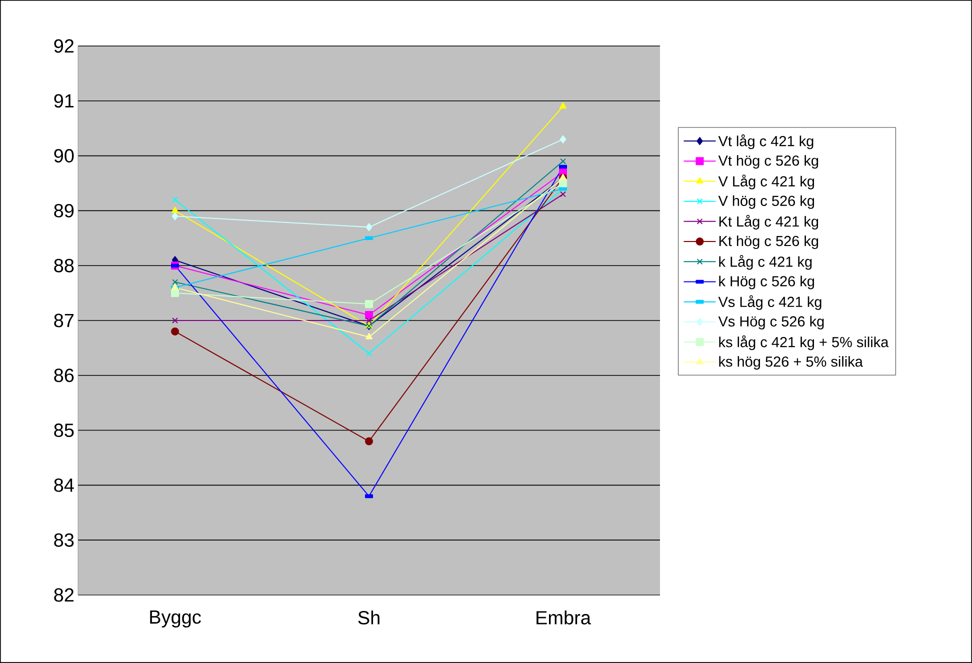  I want to click on x-tick-label: Byggc, so click(175, 619).